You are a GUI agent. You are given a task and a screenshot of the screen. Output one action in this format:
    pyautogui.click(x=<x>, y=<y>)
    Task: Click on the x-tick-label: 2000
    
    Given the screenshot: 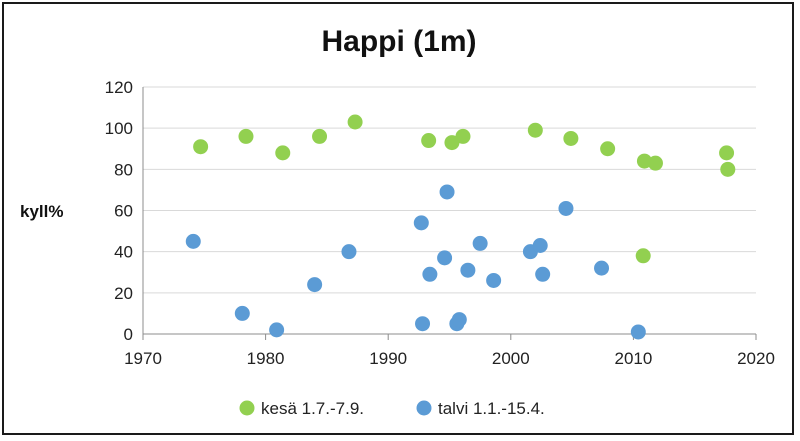 What is the action you would take?
    pyautogui.click(x=511, y=358)
    